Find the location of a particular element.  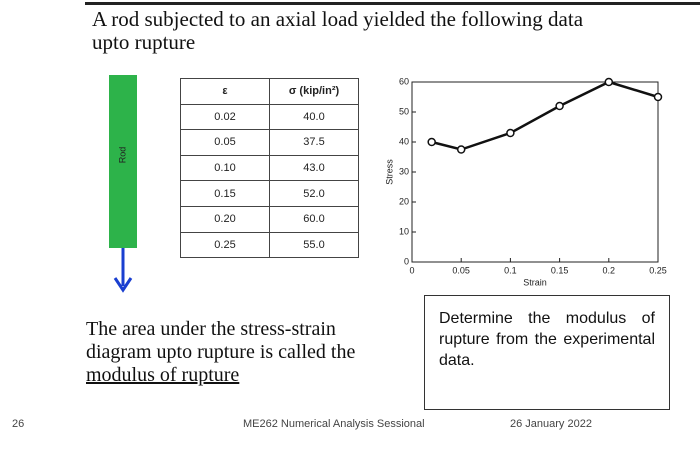

y-tick-label: 60 is located at coordinates (404, 81).